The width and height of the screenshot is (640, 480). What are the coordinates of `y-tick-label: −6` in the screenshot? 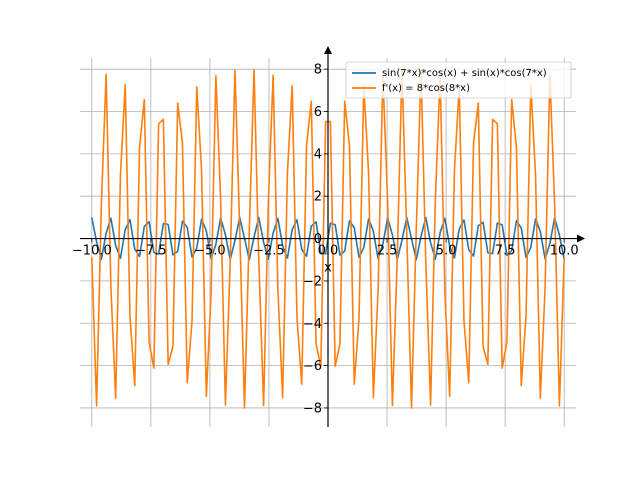 It's located at (312, 366).